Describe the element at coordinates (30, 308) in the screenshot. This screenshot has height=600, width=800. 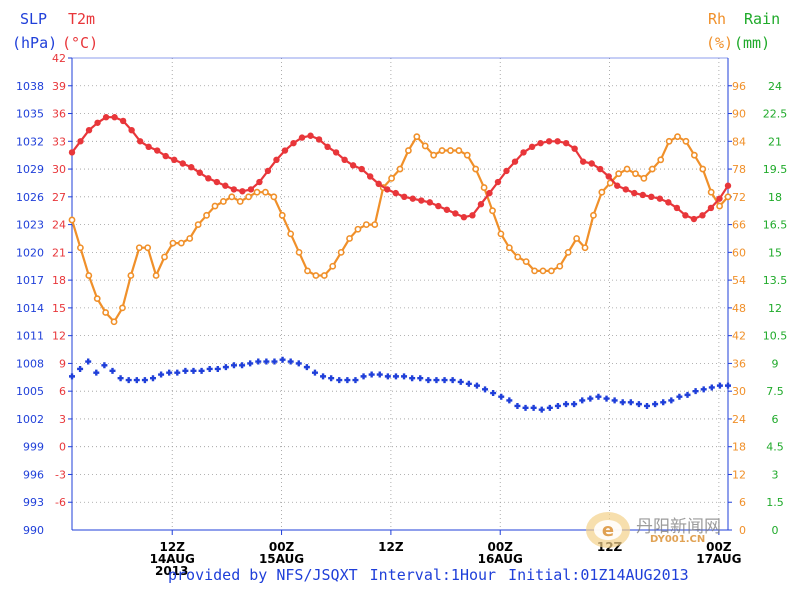
I see `slp-tick-label: 1014` at that location.